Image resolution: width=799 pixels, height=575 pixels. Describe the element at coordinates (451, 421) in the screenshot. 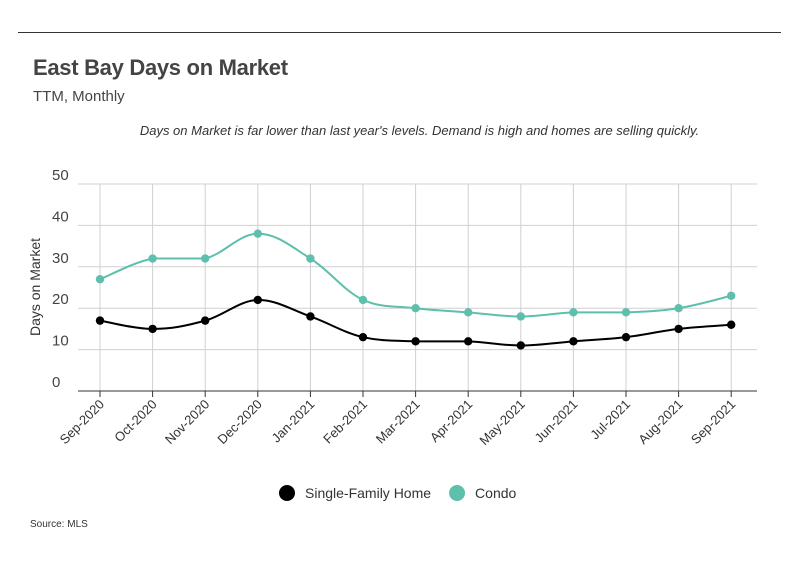

I see `x-tick-label: Apr-2021` at that location.